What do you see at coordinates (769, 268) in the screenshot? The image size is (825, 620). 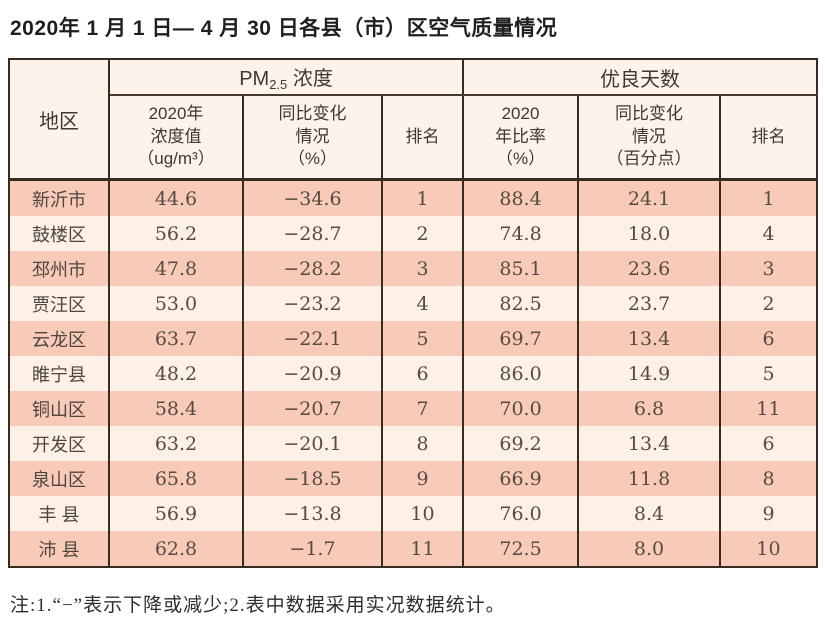 I see `good-days-rank-cell: 3` at bounding box center [769, 268].